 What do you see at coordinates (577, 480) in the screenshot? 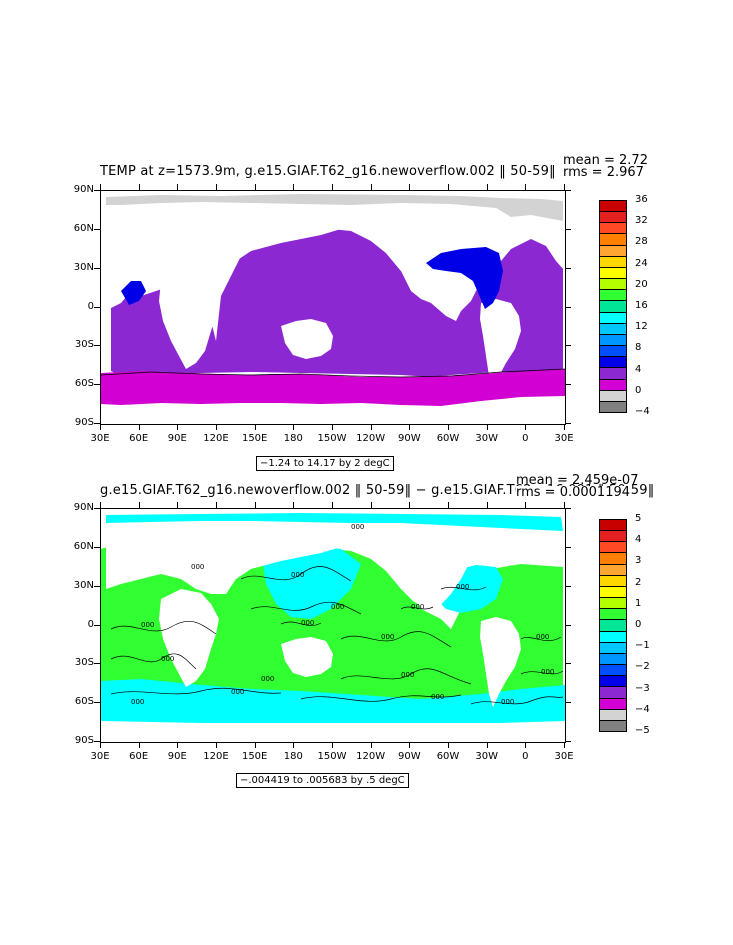
I see `bottom-mean-stat: mean = 2.459e-07` at bounding box center [577, 480].